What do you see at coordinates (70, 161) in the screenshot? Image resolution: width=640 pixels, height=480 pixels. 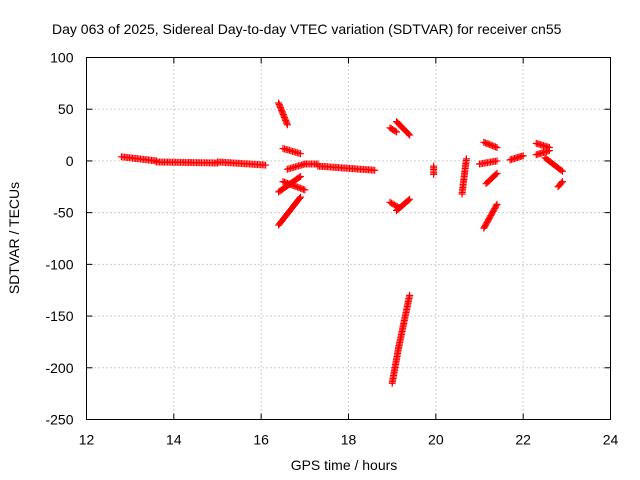 I see `y-tick-label: 0` at bounding box center [70, 161].